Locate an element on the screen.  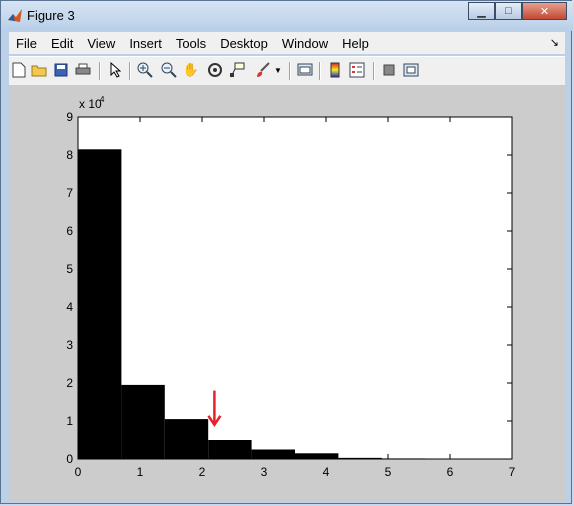
pan-hand-icon: ✋ is located at coordinates (191, 69).